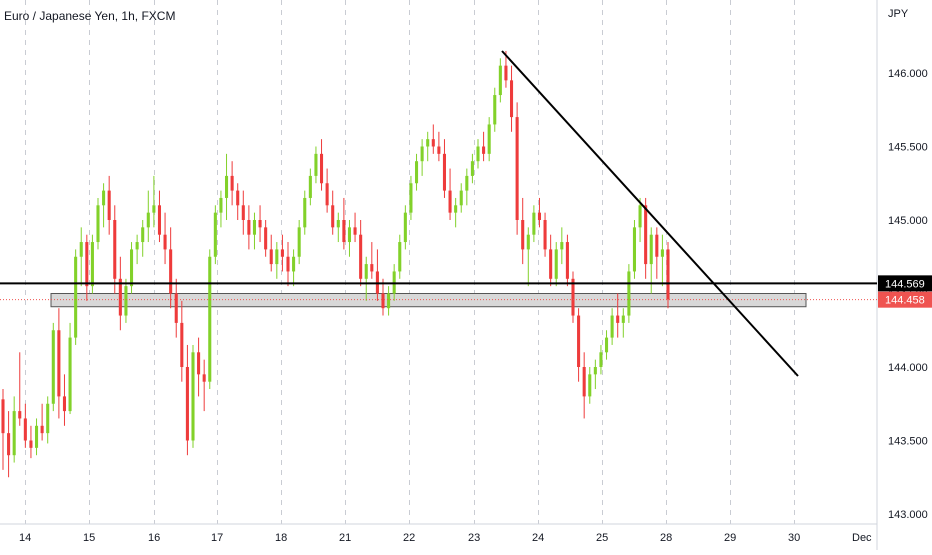 Image resolution: width=932 pixels, height=555 pixels. Describe the element at coordinates (217, 538) in the screenshot. I see `time-tick-label: 17` at that location.